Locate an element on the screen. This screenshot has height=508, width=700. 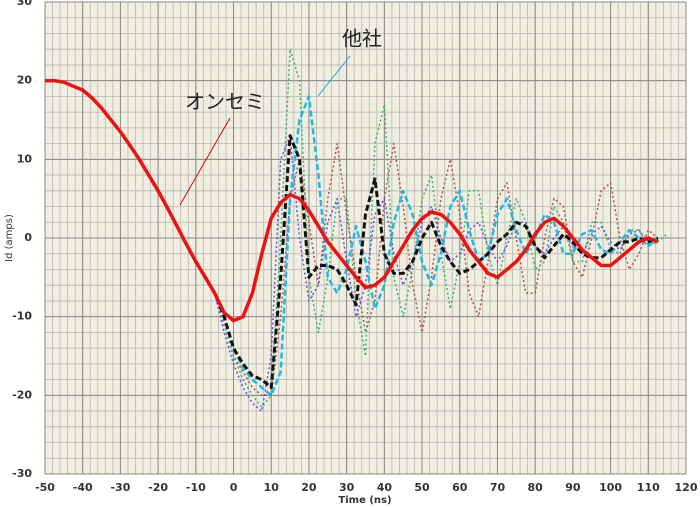
x-tick-label: 0 is located at coordinates (234, 487).